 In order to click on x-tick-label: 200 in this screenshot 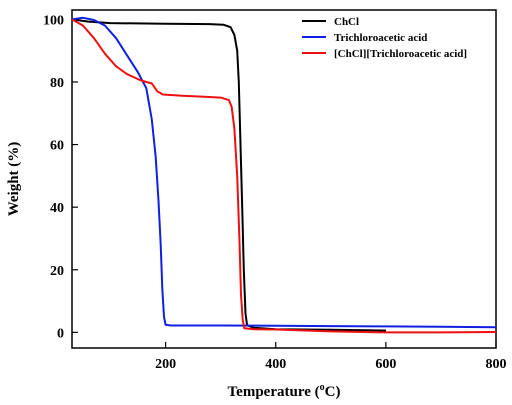, I will do `click(165, 364)`.